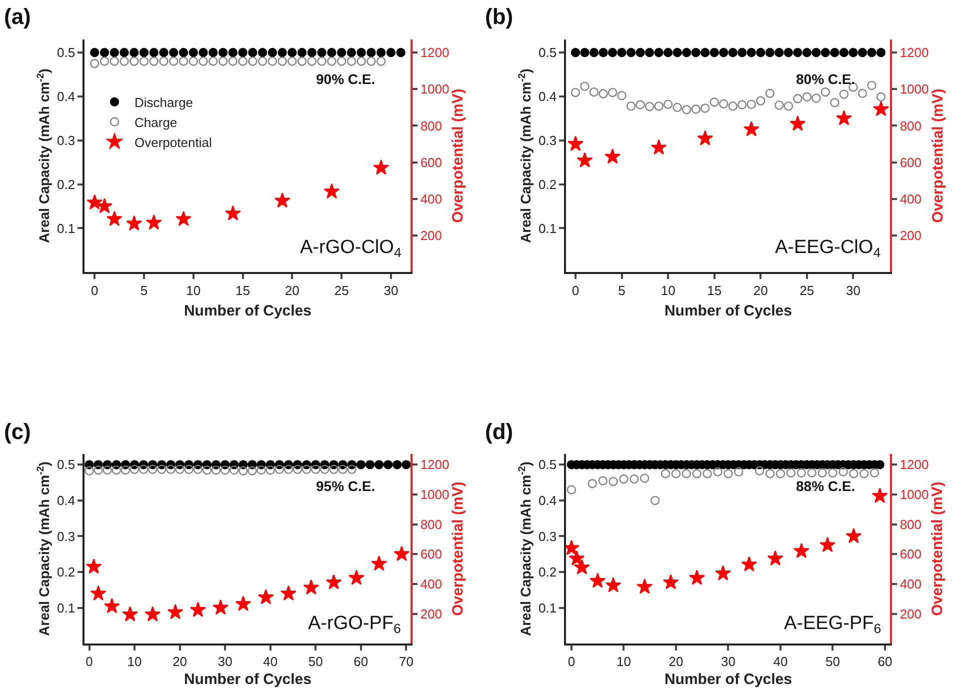  Describe the element at coordinates (547, 184) in the screenshot. I see `y-tick-label: 0.2` at that location.